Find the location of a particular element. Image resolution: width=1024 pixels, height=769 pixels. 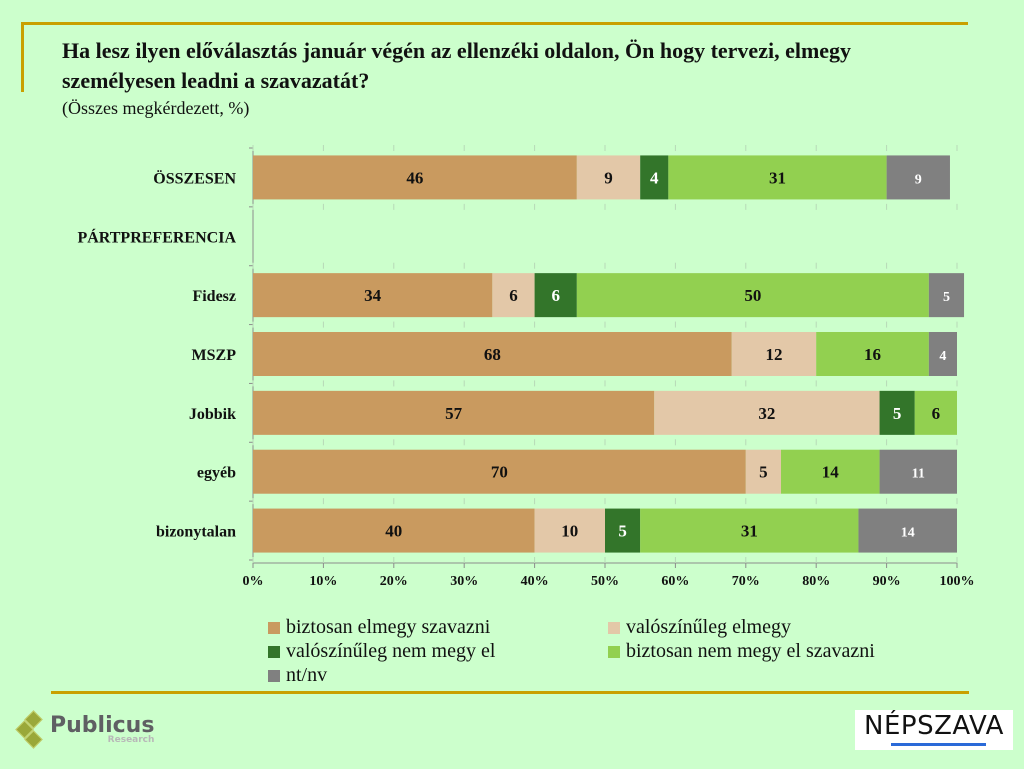

x-tick-label: 0% is located at coordinates (253, 581).